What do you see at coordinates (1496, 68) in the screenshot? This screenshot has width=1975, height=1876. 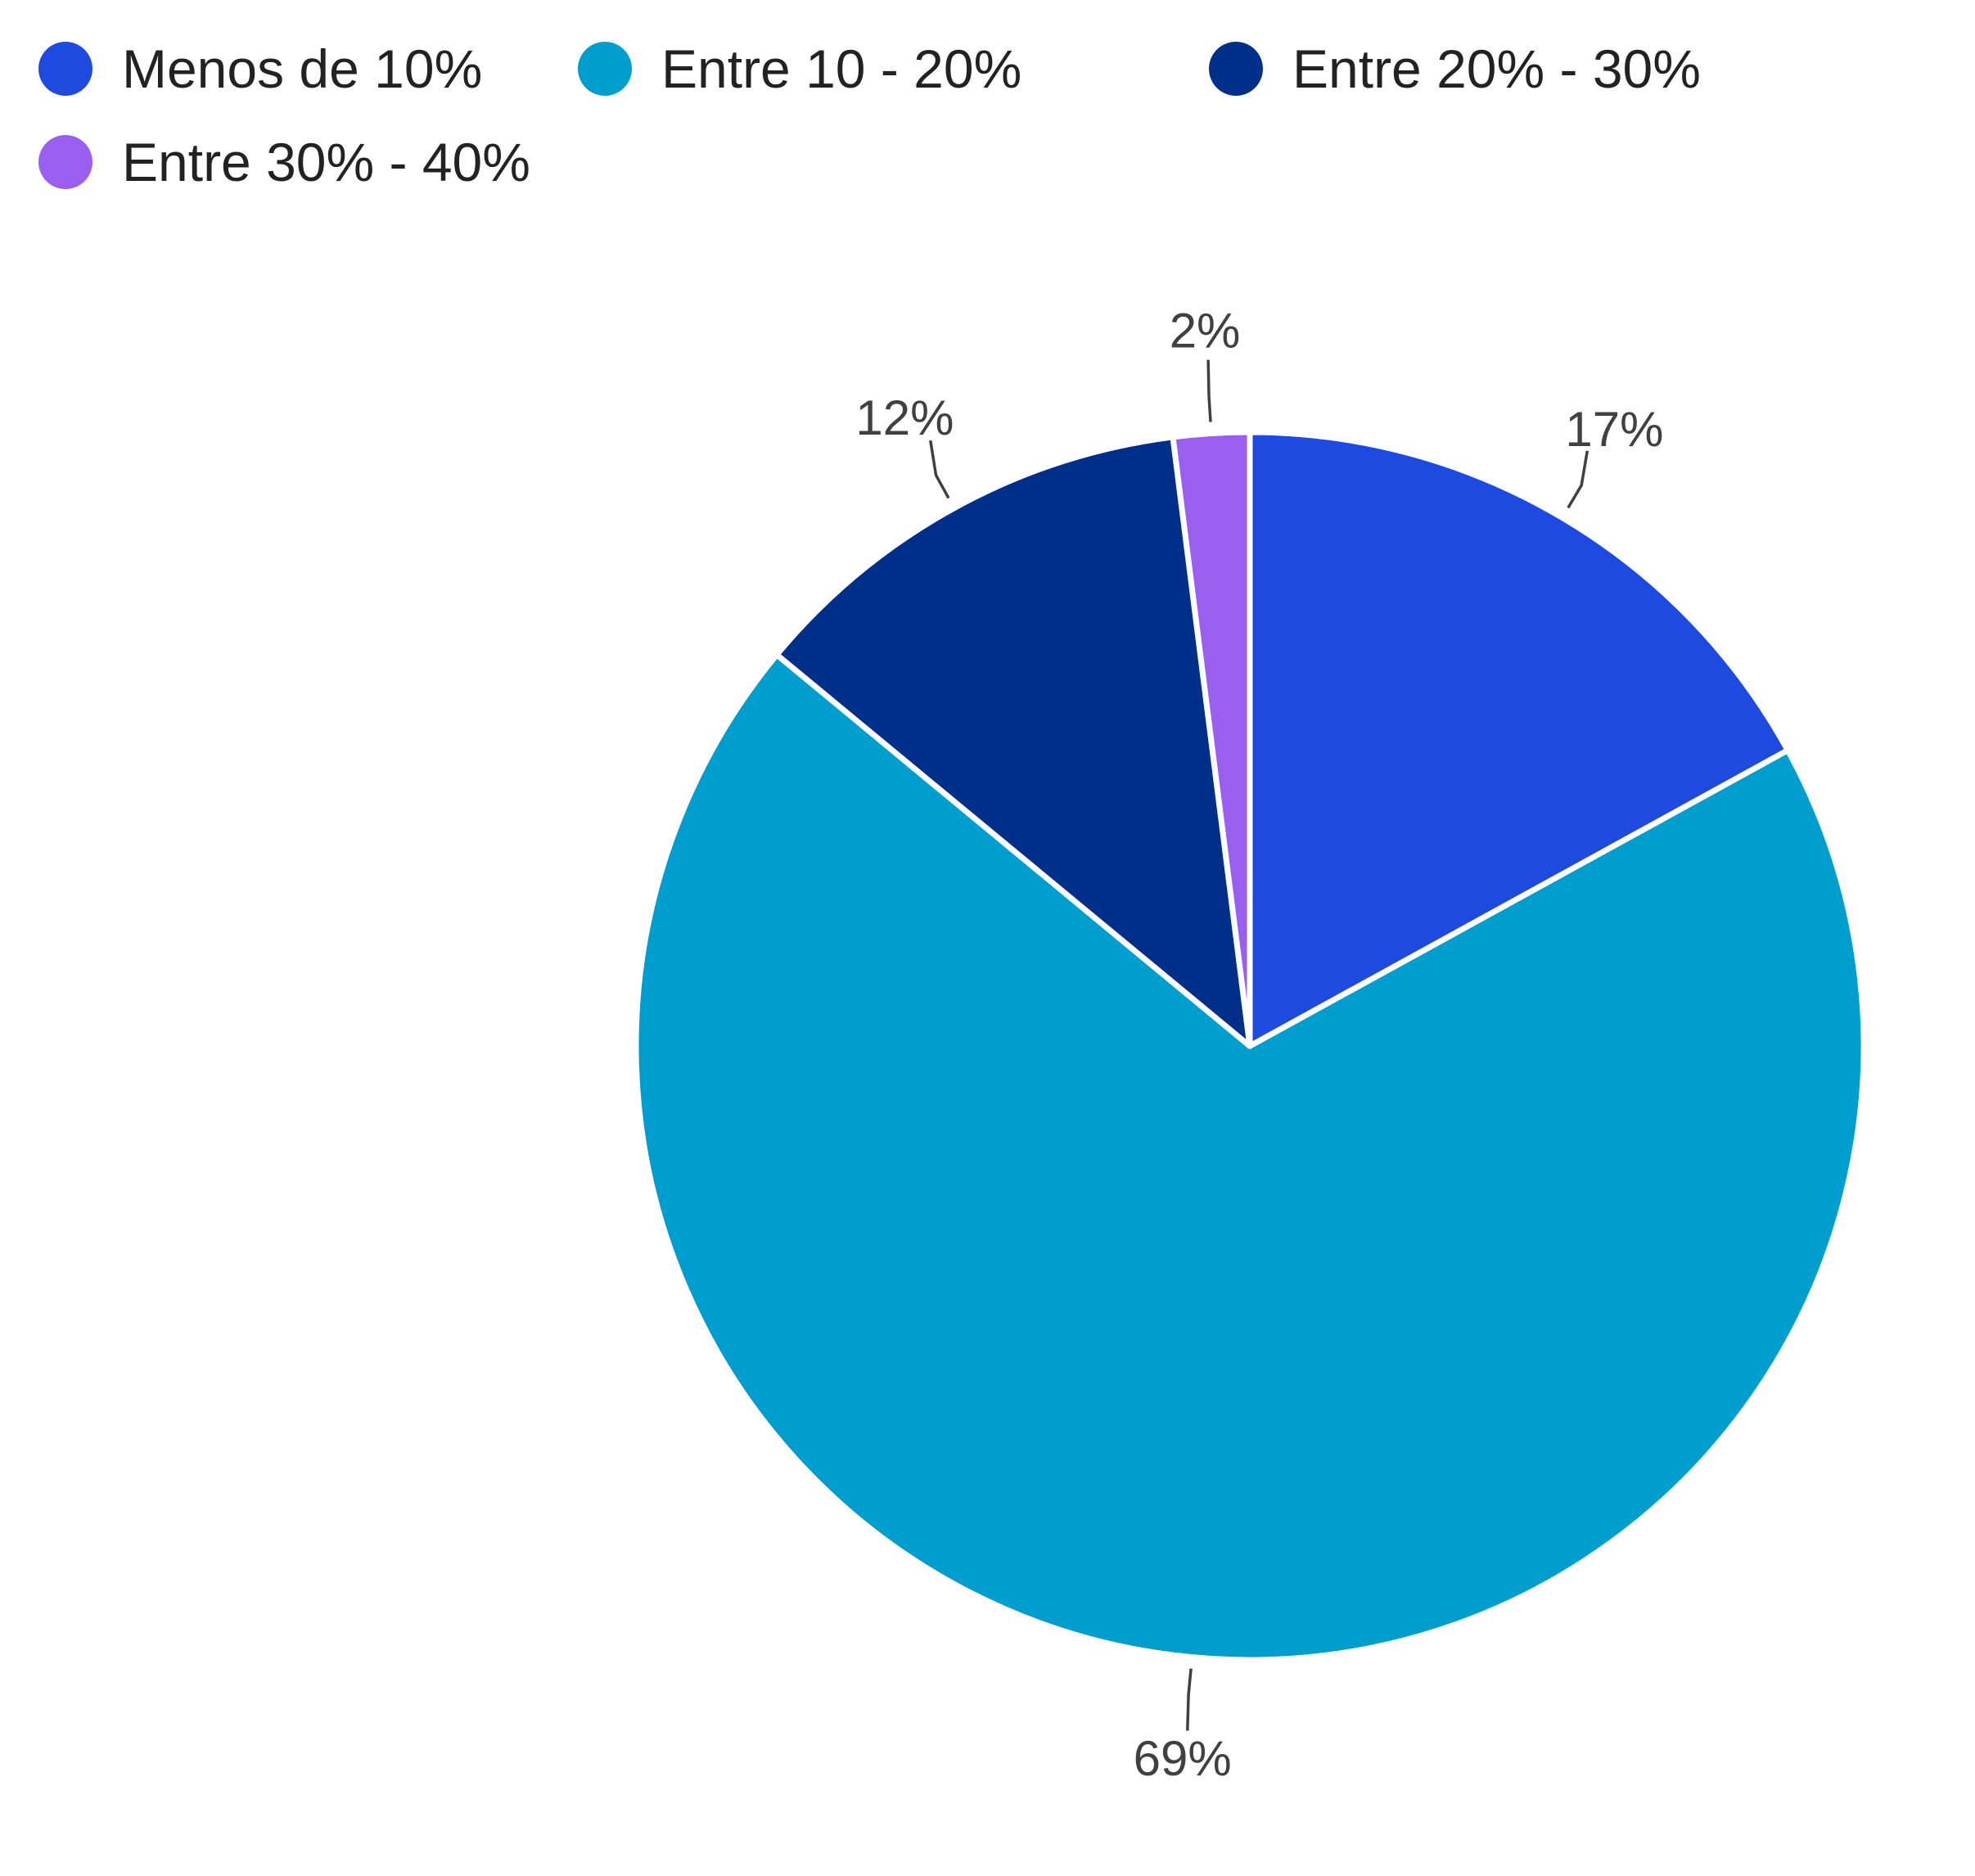 I see `legend-label-entre-20-30: Entre 20% - 30%` at bounding box center [1496, 68].